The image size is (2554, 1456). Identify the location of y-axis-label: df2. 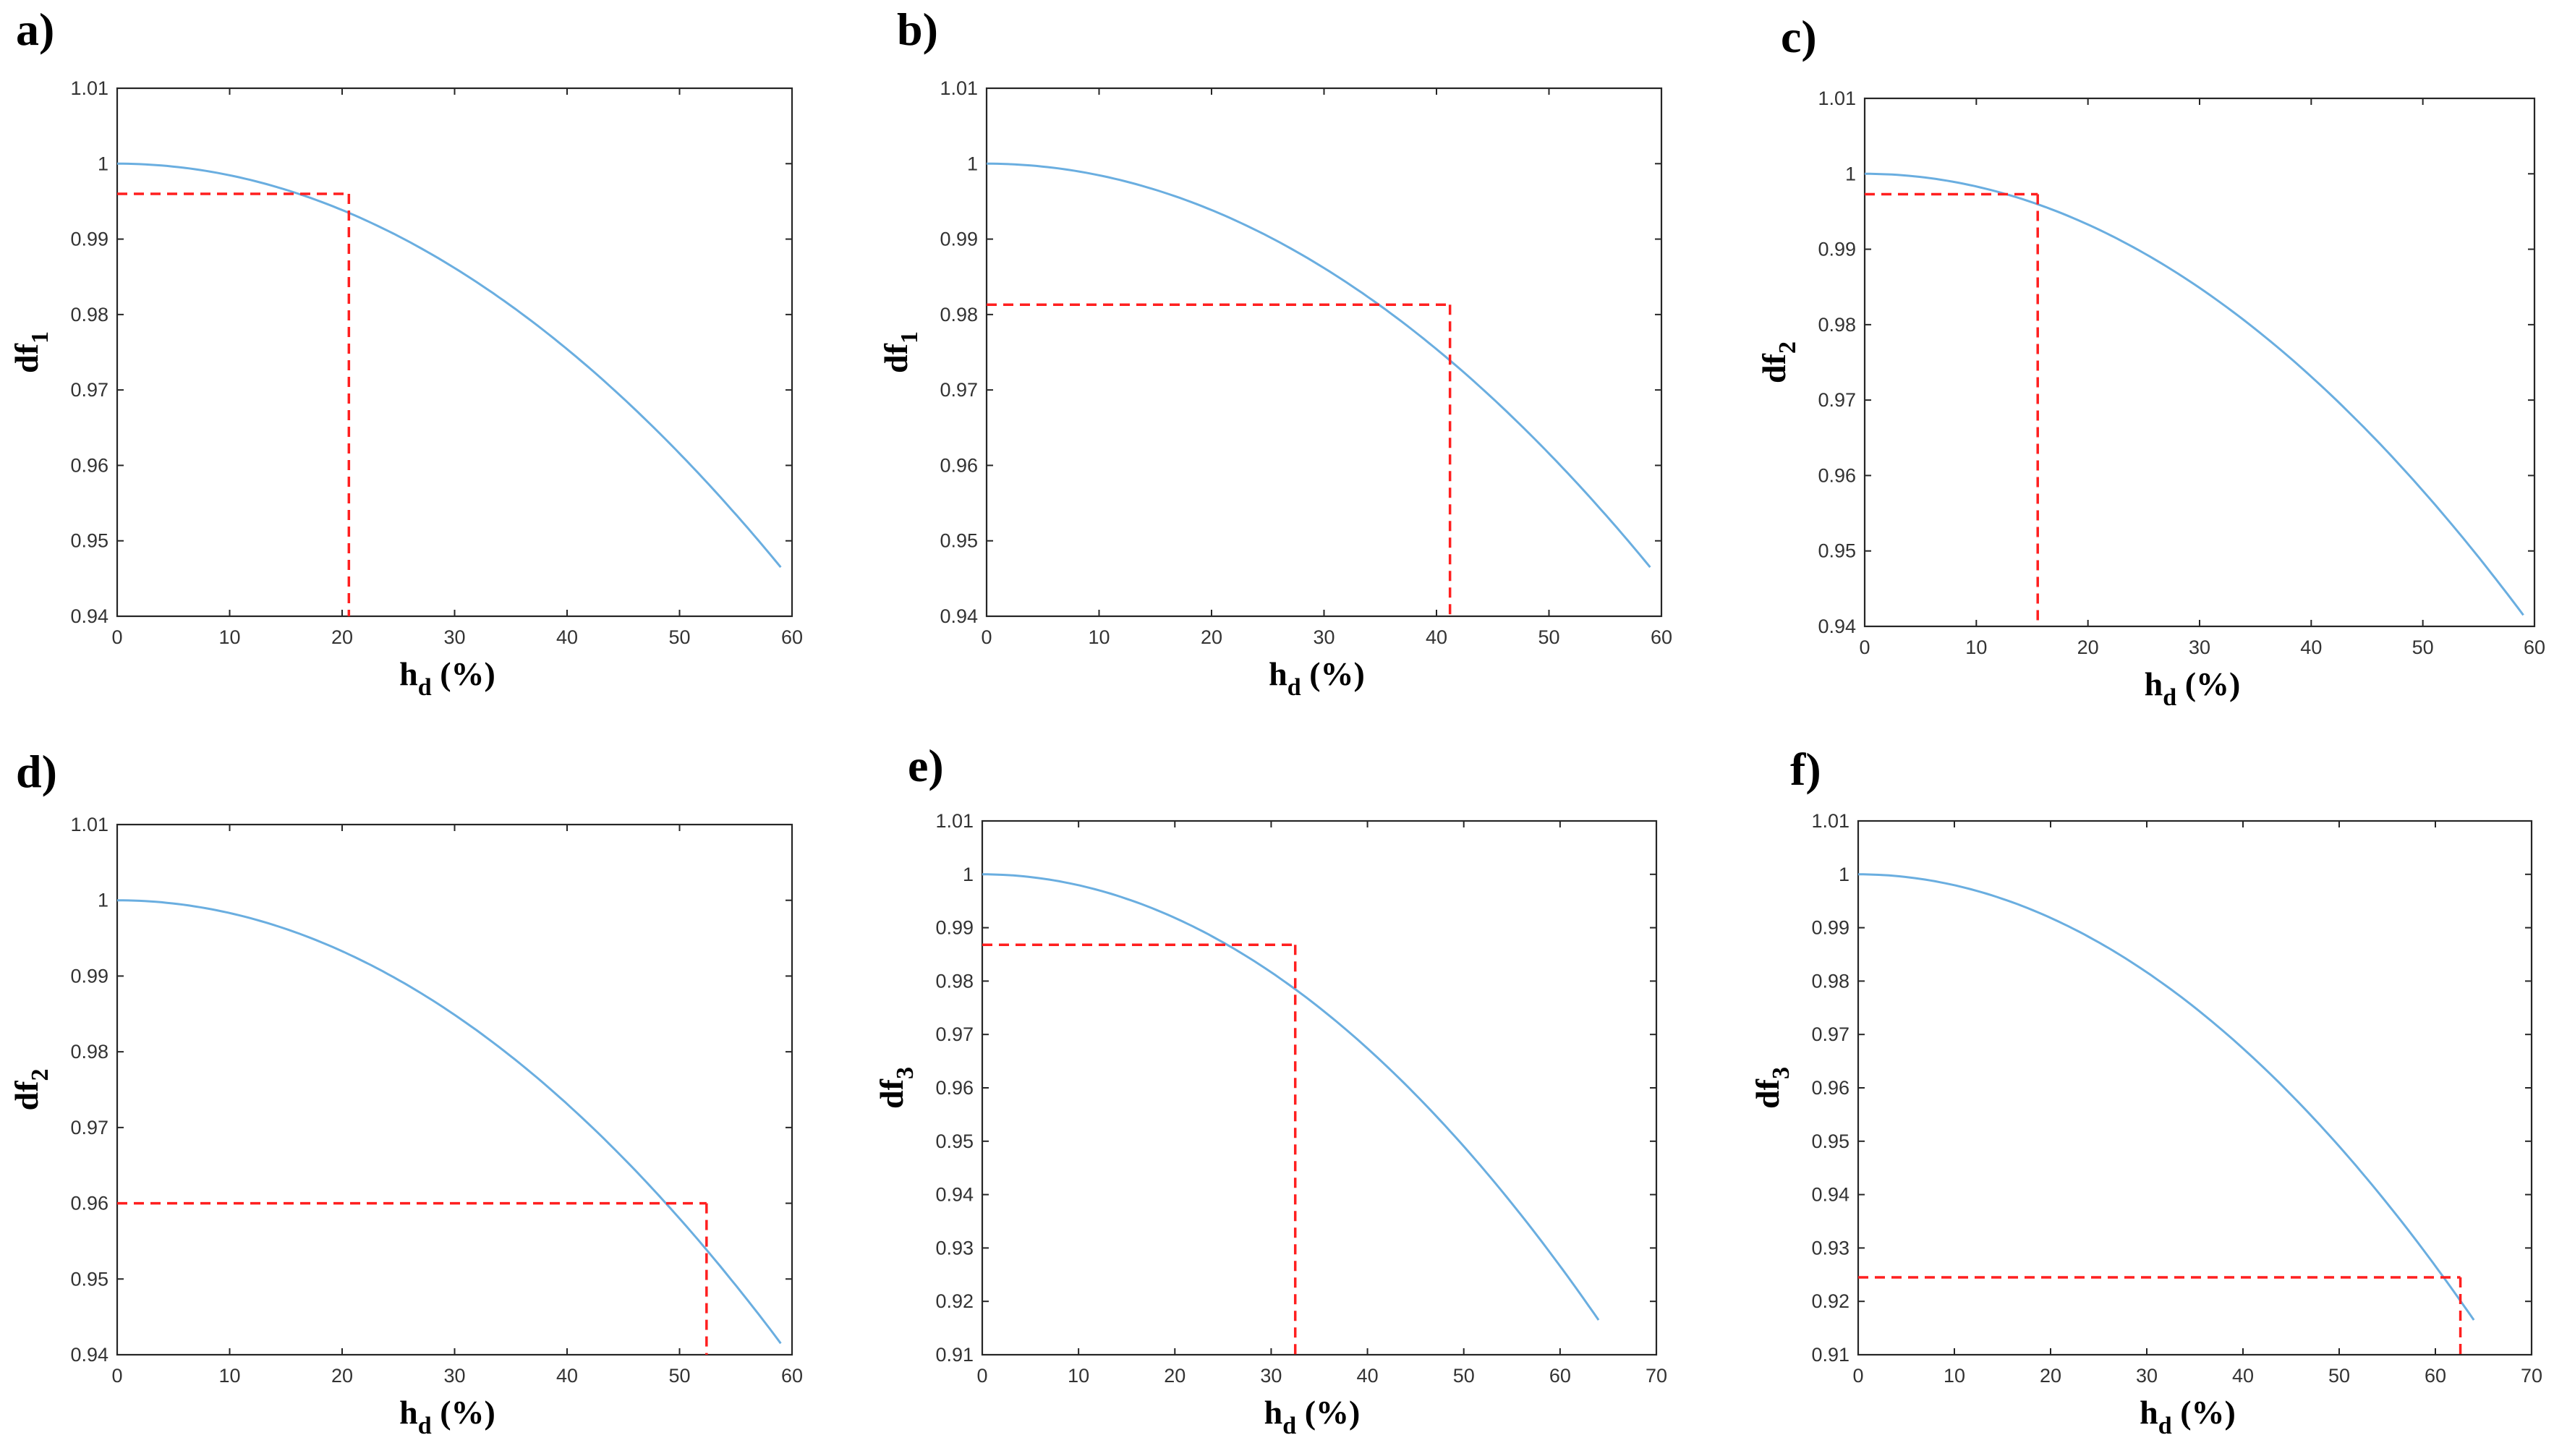
(31, 1090).